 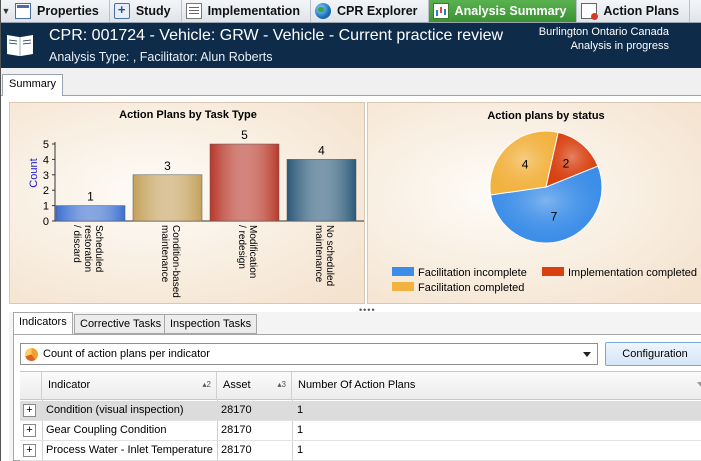 I want to click on indicator-chart-icon, so click(x=31, y=354).